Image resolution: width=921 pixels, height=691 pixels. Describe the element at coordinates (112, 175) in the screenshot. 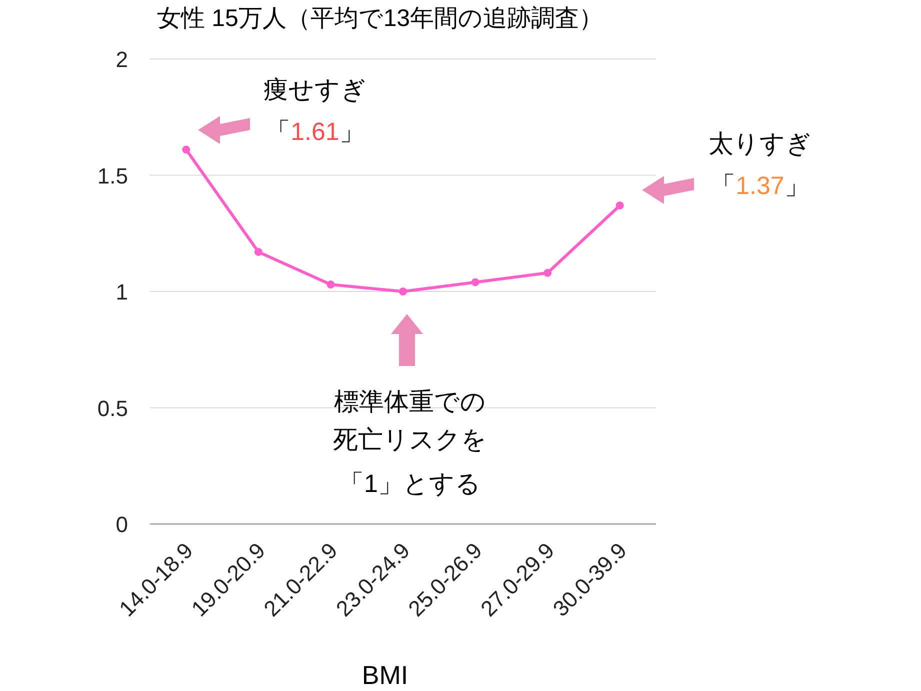

I see `y-tick-label: 1.5` at that location.